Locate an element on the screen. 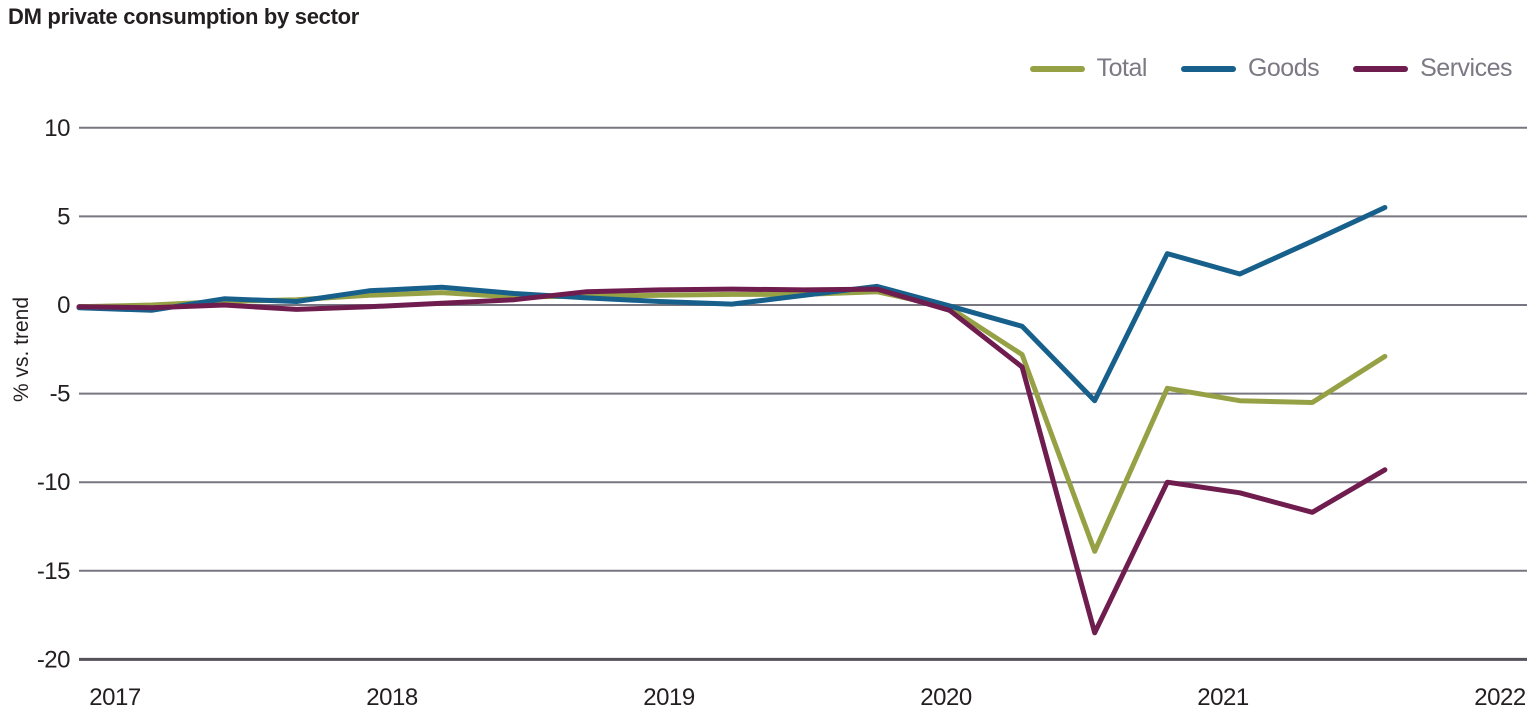 The height and width of the screenshot is (720, 1532). legend-label-goods: Goods is located at coordinates (1283, 68).